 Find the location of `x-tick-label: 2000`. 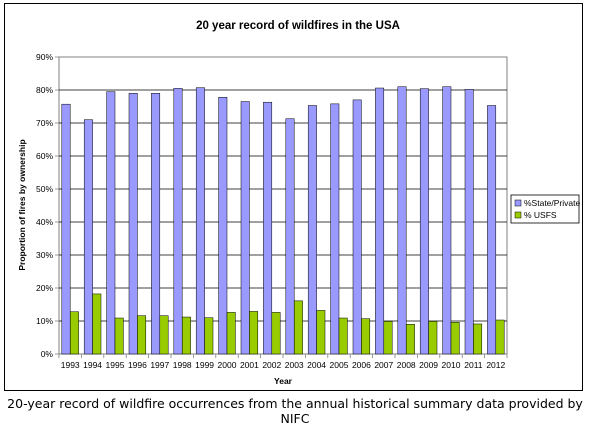

x-tick-label: 2000 is located at coordinates (227, 365).